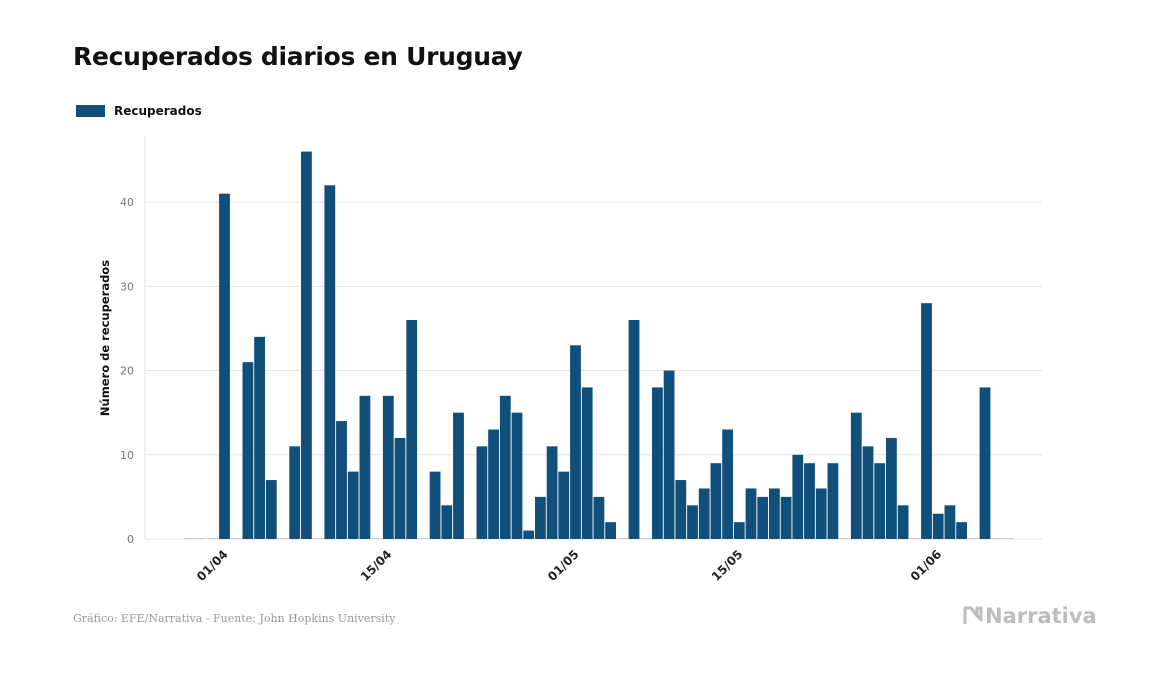 This screenshot has height=674, width=1157. Describe the element at coordinates (1041, 616) in the screenshot. I see `brand-name: Narrativa` at that location.